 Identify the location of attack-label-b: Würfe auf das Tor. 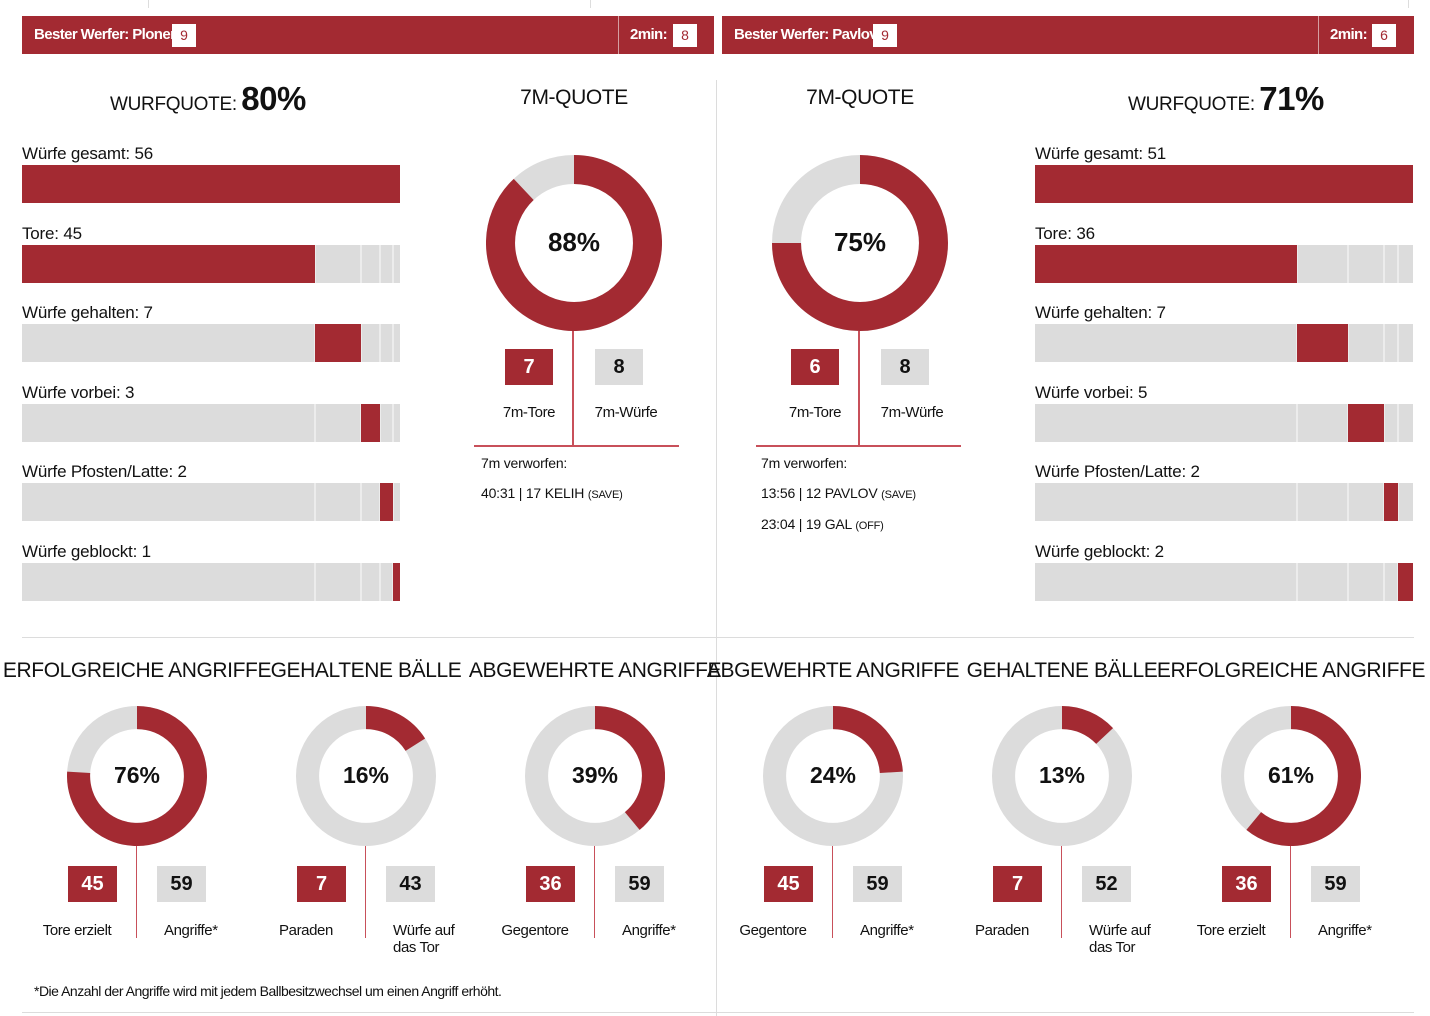
(424, 939).